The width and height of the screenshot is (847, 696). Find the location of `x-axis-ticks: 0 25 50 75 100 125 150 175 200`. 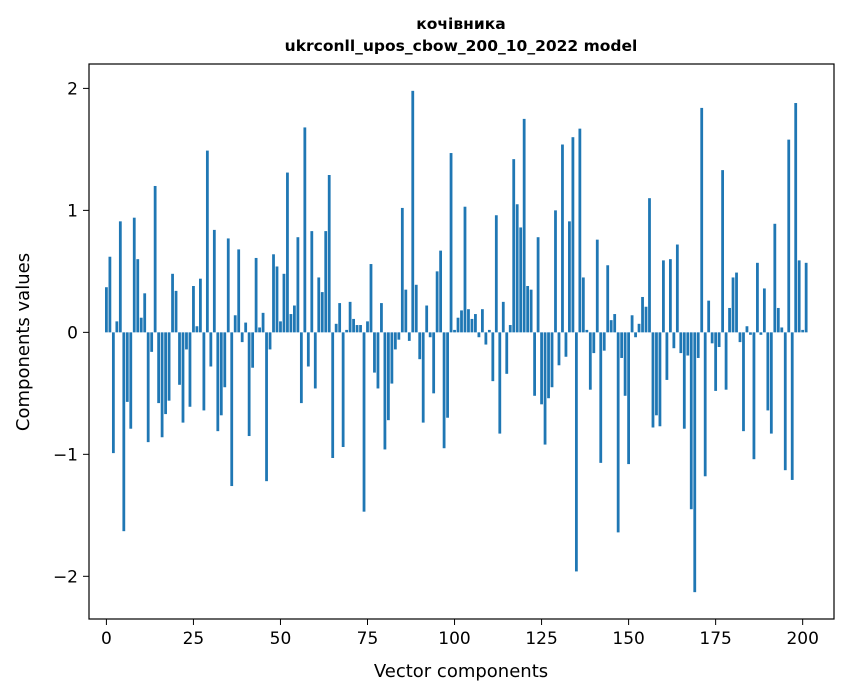

x-axis-ticks: 0 25 50 75 100 125 150 175 200 is located at coordinates (460, 634).